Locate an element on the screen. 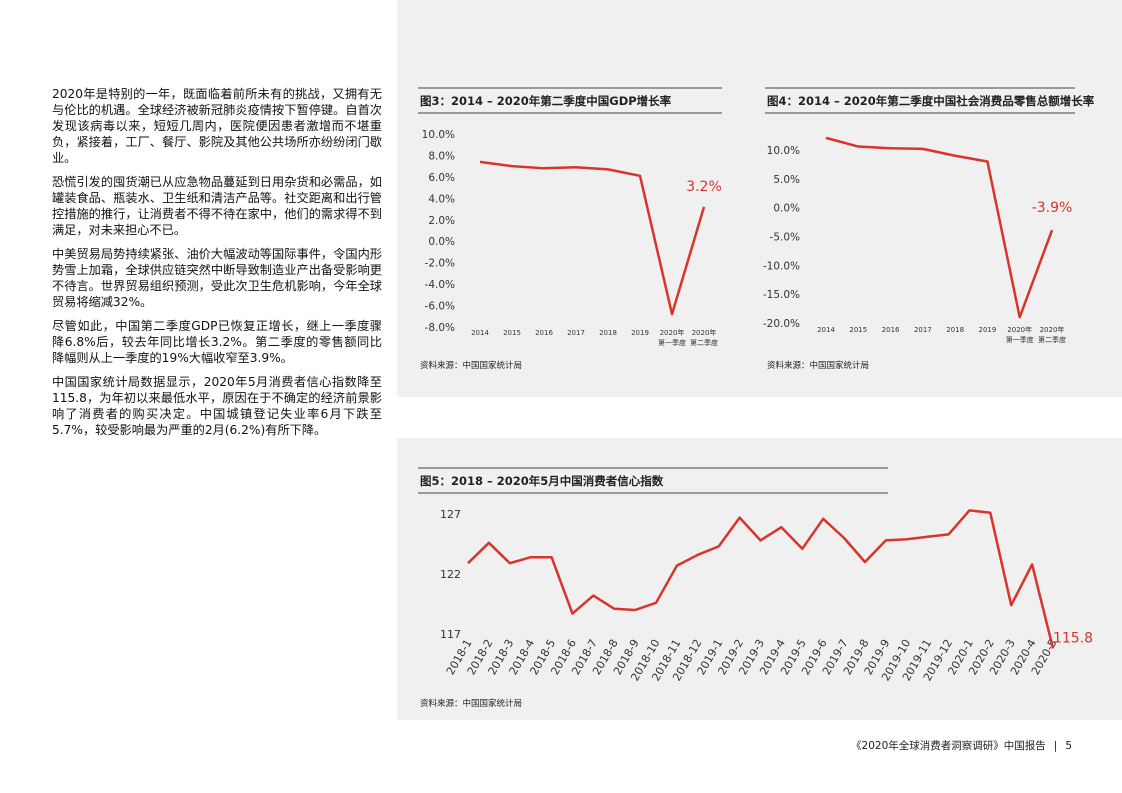 The height and width of the screenshot is (793, 1122). y-tick-label: -2.0% is located at coordinates (440, 264).